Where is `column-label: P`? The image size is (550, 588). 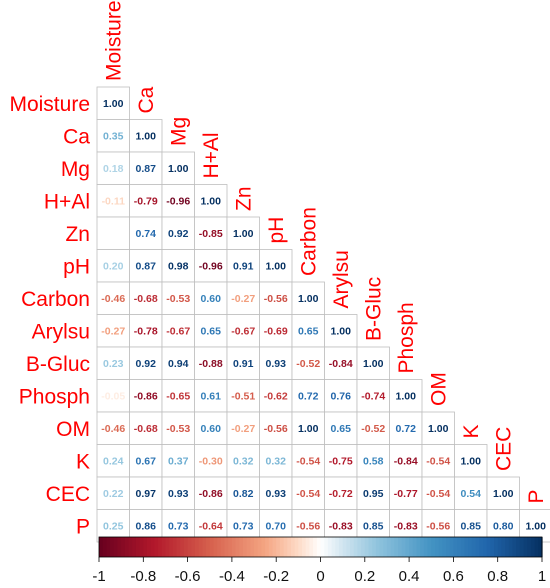 column-label: P is located at coordinates (536, 496).